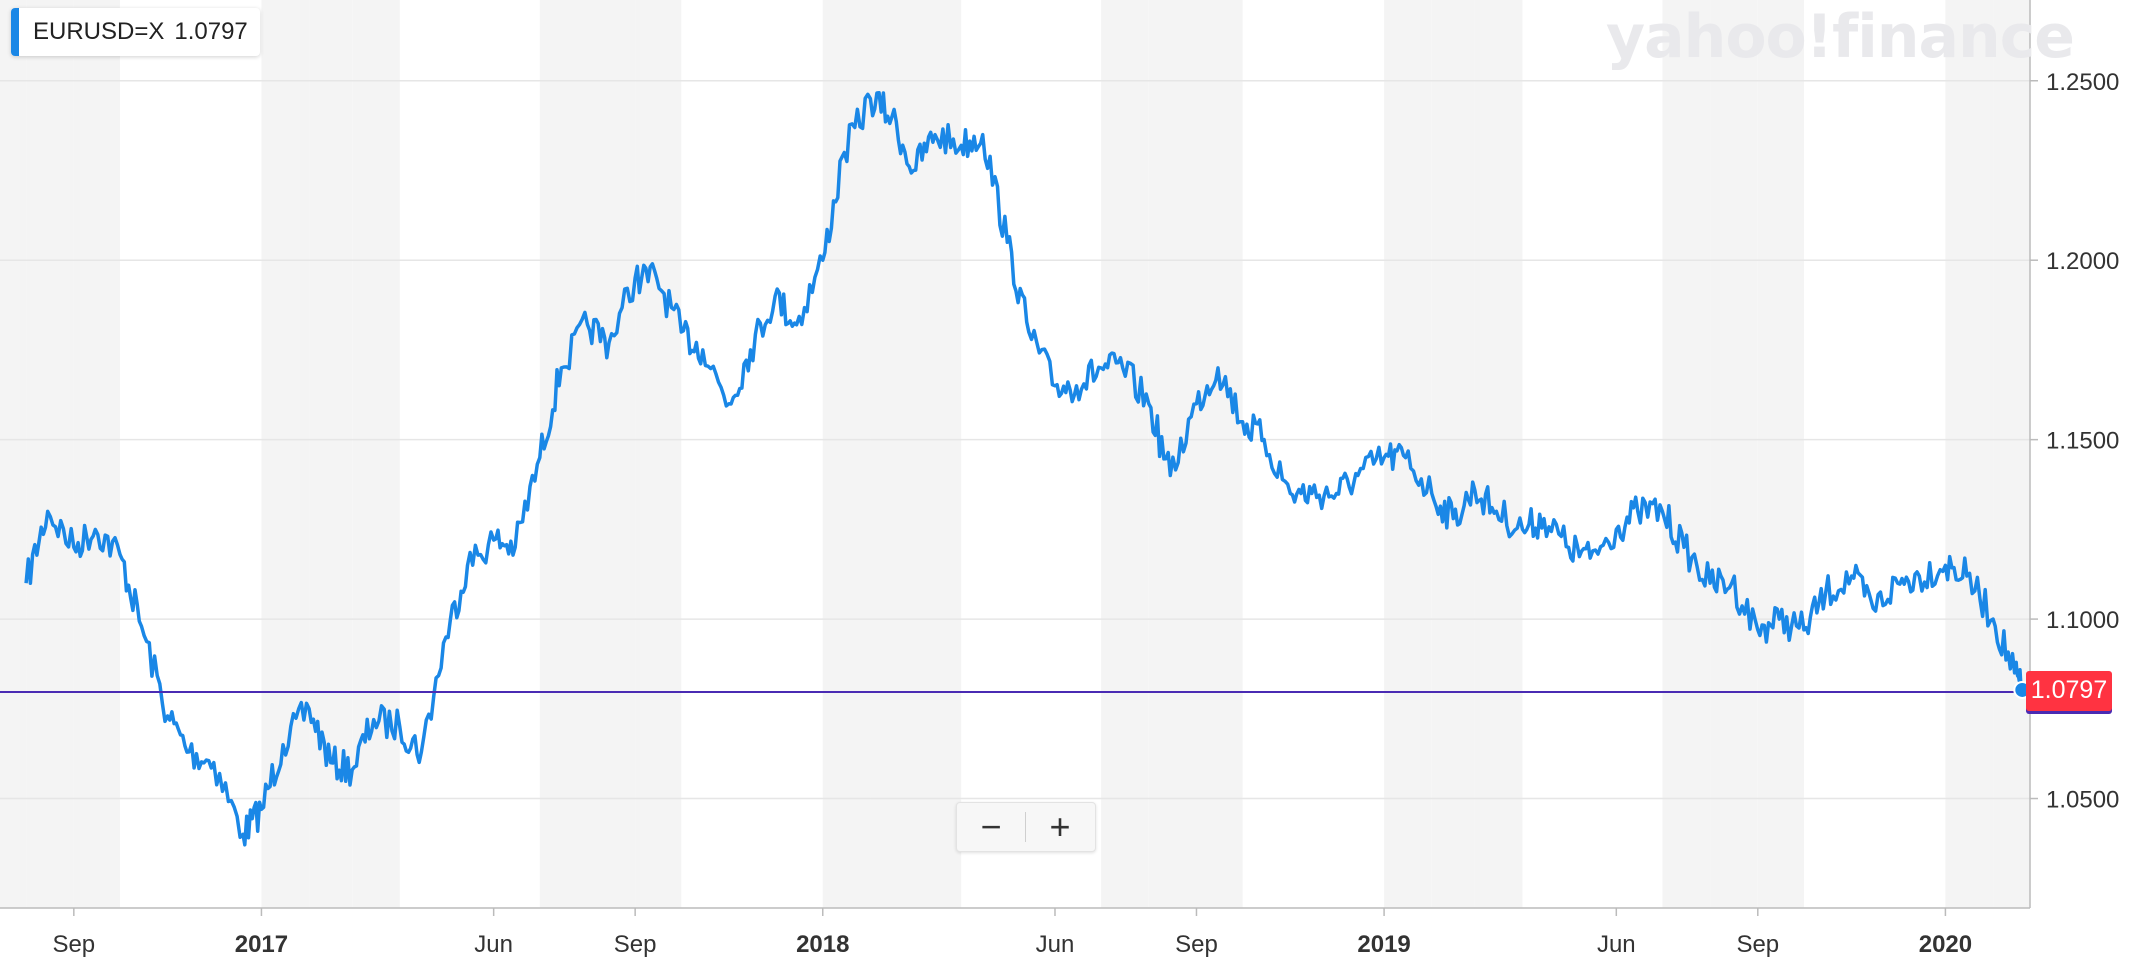 This screenshot has height=974, width=2131. Describe the element at coordinates (1060, 826) in the screenshot. I see `zoom-in-button: +` at that location.